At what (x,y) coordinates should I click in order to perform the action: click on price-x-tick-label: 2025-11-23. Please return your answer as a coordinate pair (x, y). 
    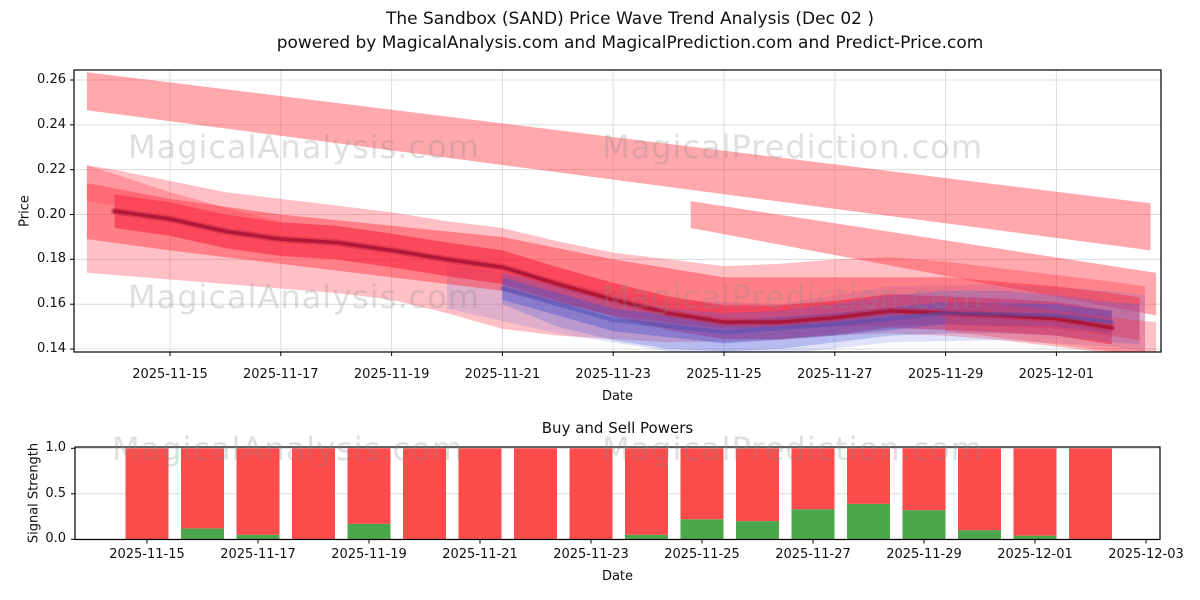
    Looking at the image, I should click on (613, 374).